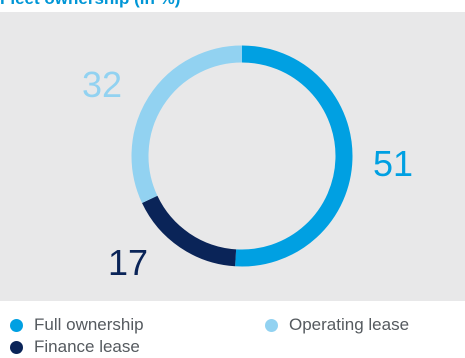 The width and height of the screenshot is (465, 358). Describe the element at coordinates (90, 4) in the screenshot. I see `chart-title: Fleet ownership (in %)` at that location.